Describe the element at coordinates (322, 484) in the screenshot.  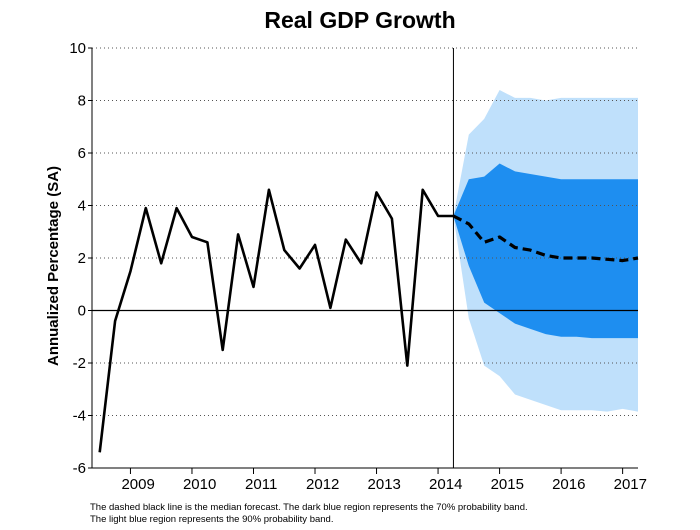
I see `x-tick-label: 2012` at that location.